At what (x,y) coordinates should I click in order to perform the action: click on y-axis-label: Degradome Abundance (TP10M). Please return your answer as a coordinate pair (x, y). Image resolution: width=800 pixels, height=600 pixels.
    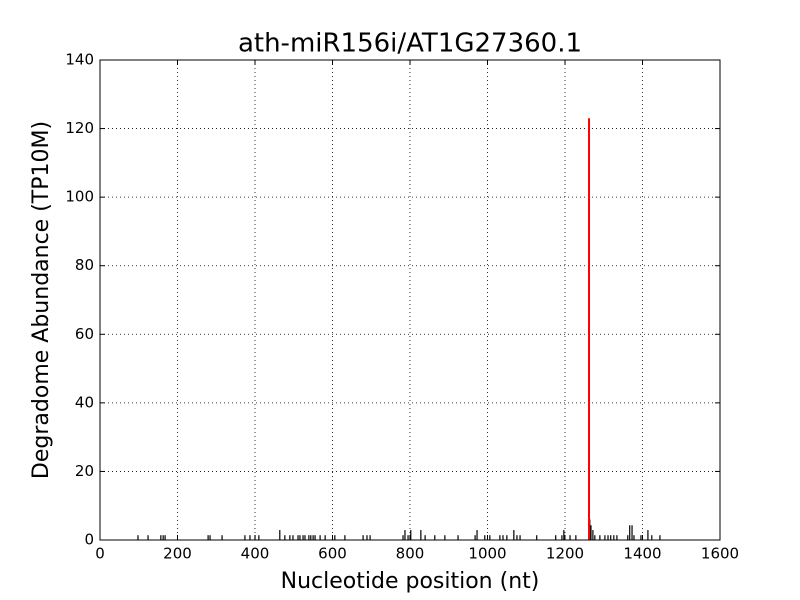
    Looking at the image, I should click on (41, 300).